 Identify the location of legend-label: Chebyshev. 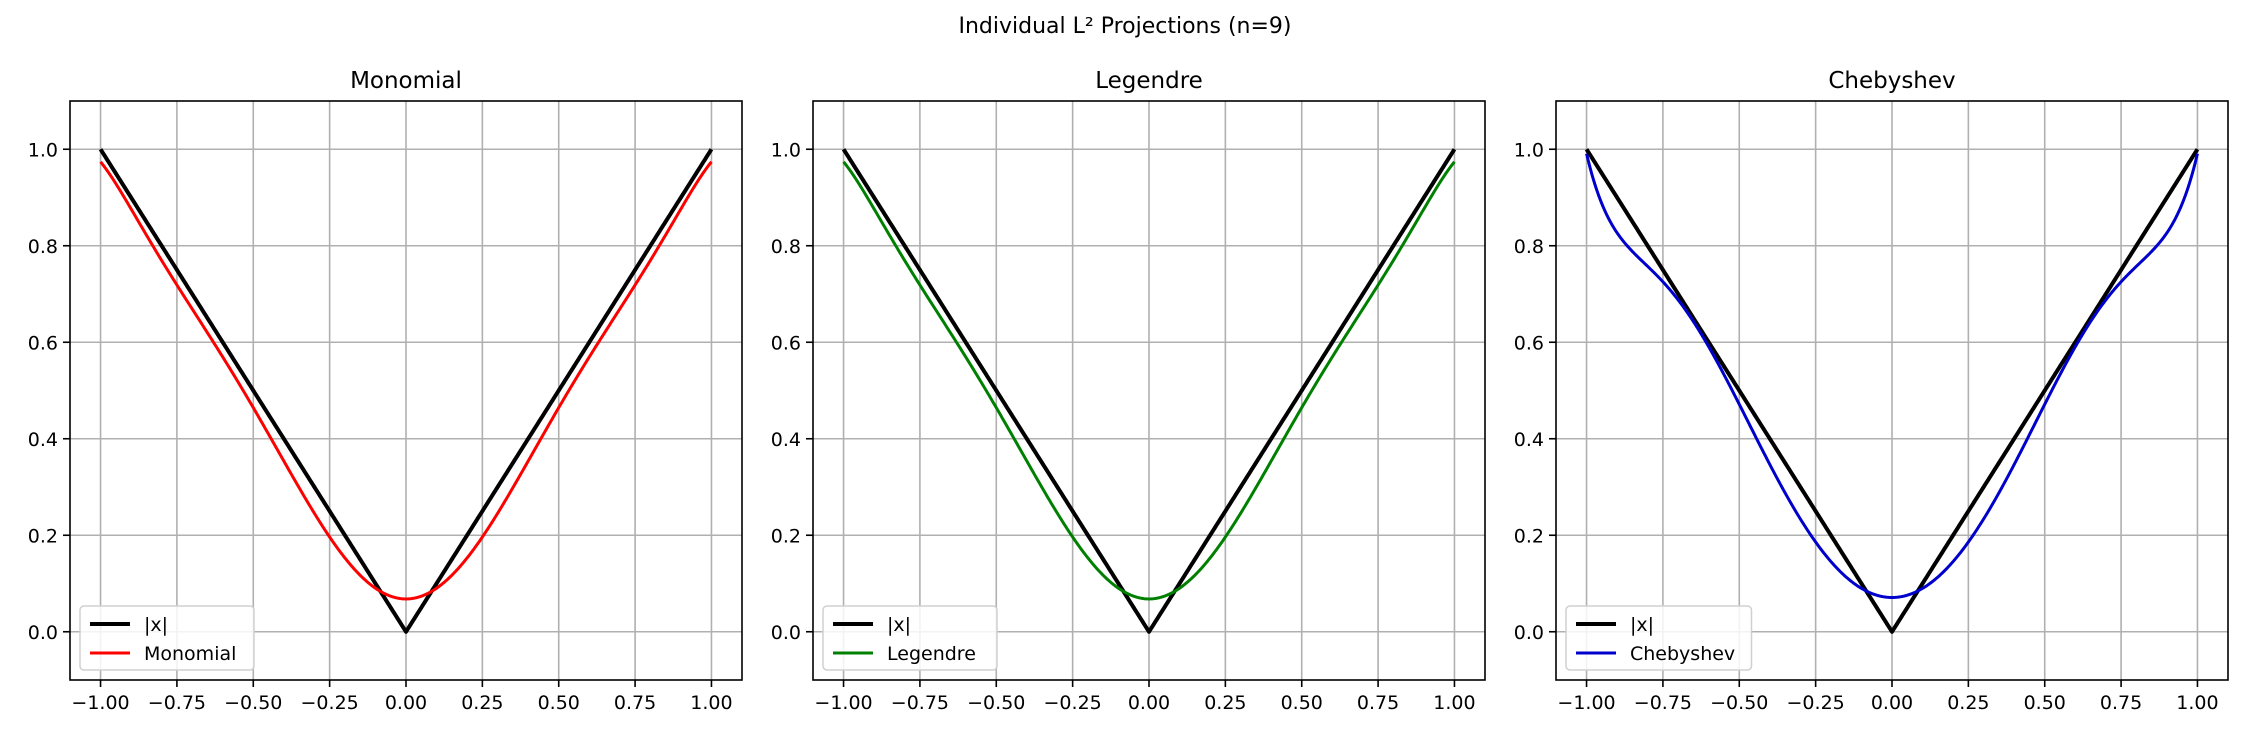
(1682, 654).